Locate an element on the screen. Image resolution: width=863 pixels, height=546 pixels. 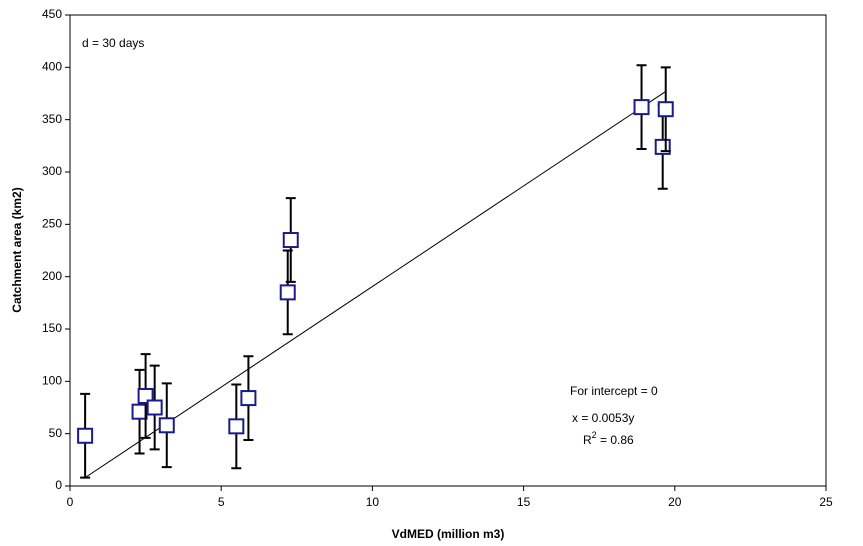
annotation-part: 2 is located at coordinates (594, 435).